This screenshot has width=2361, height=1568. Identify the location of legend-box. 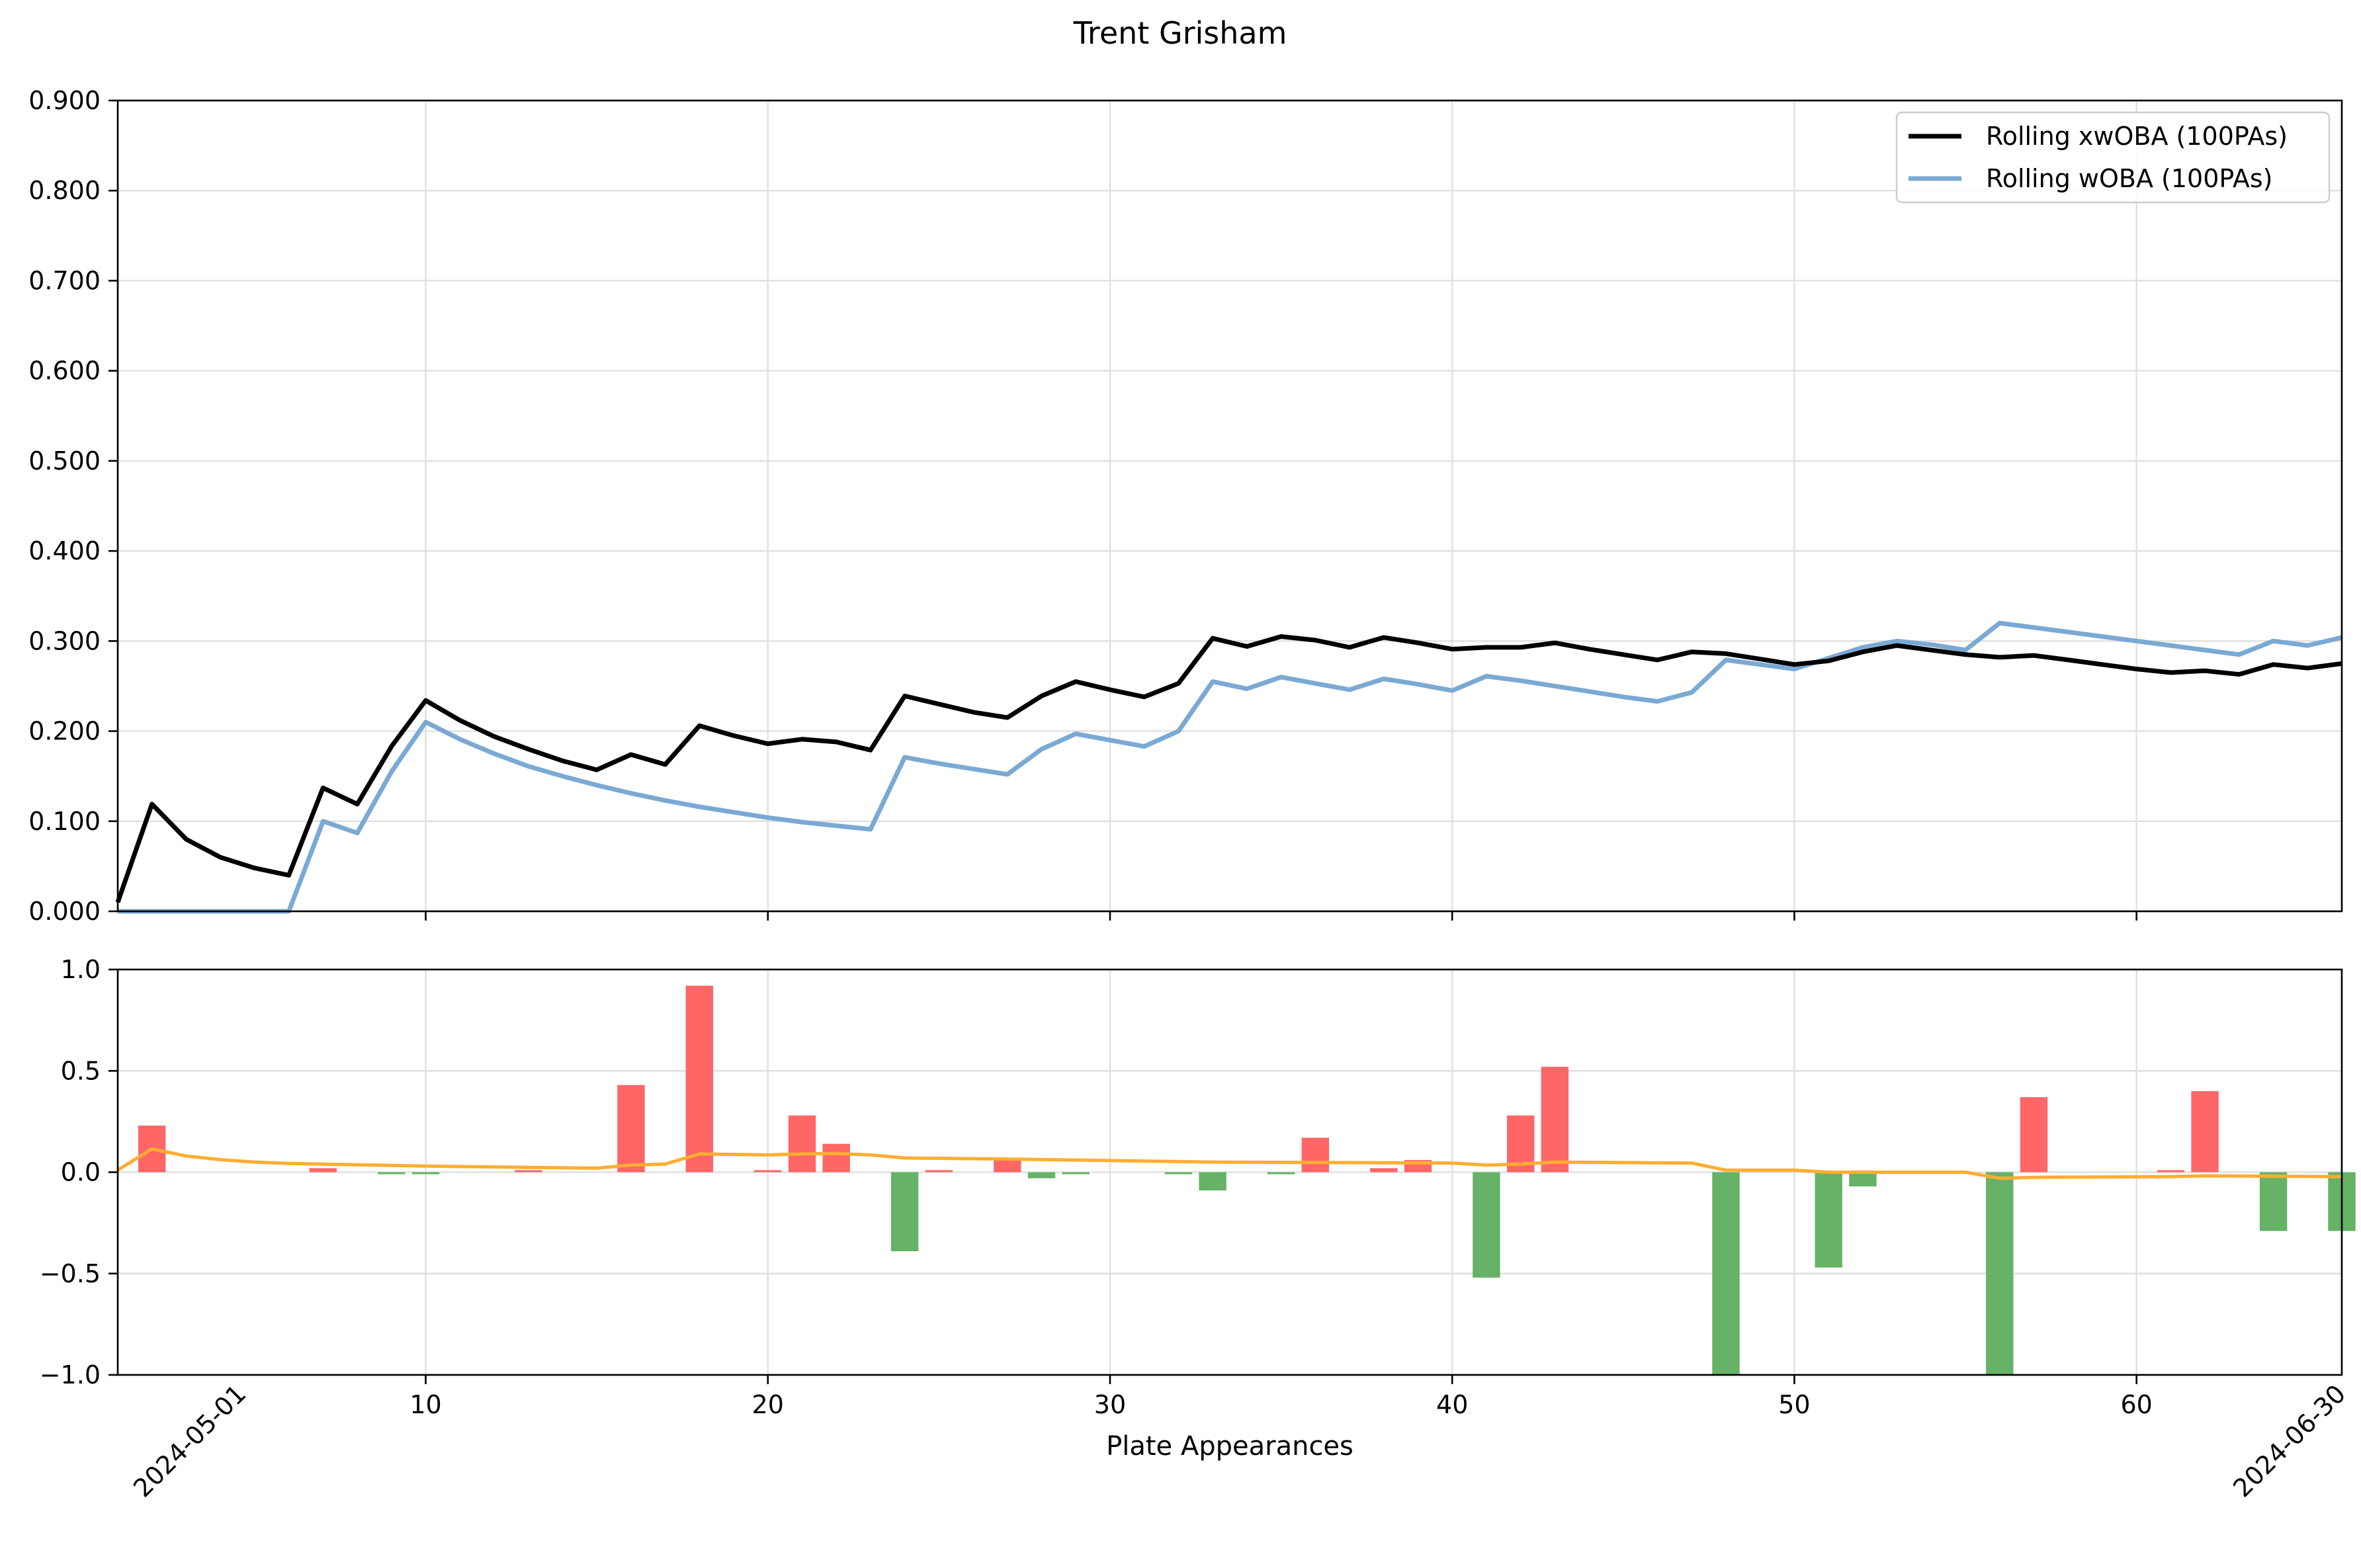
(2113, 157).